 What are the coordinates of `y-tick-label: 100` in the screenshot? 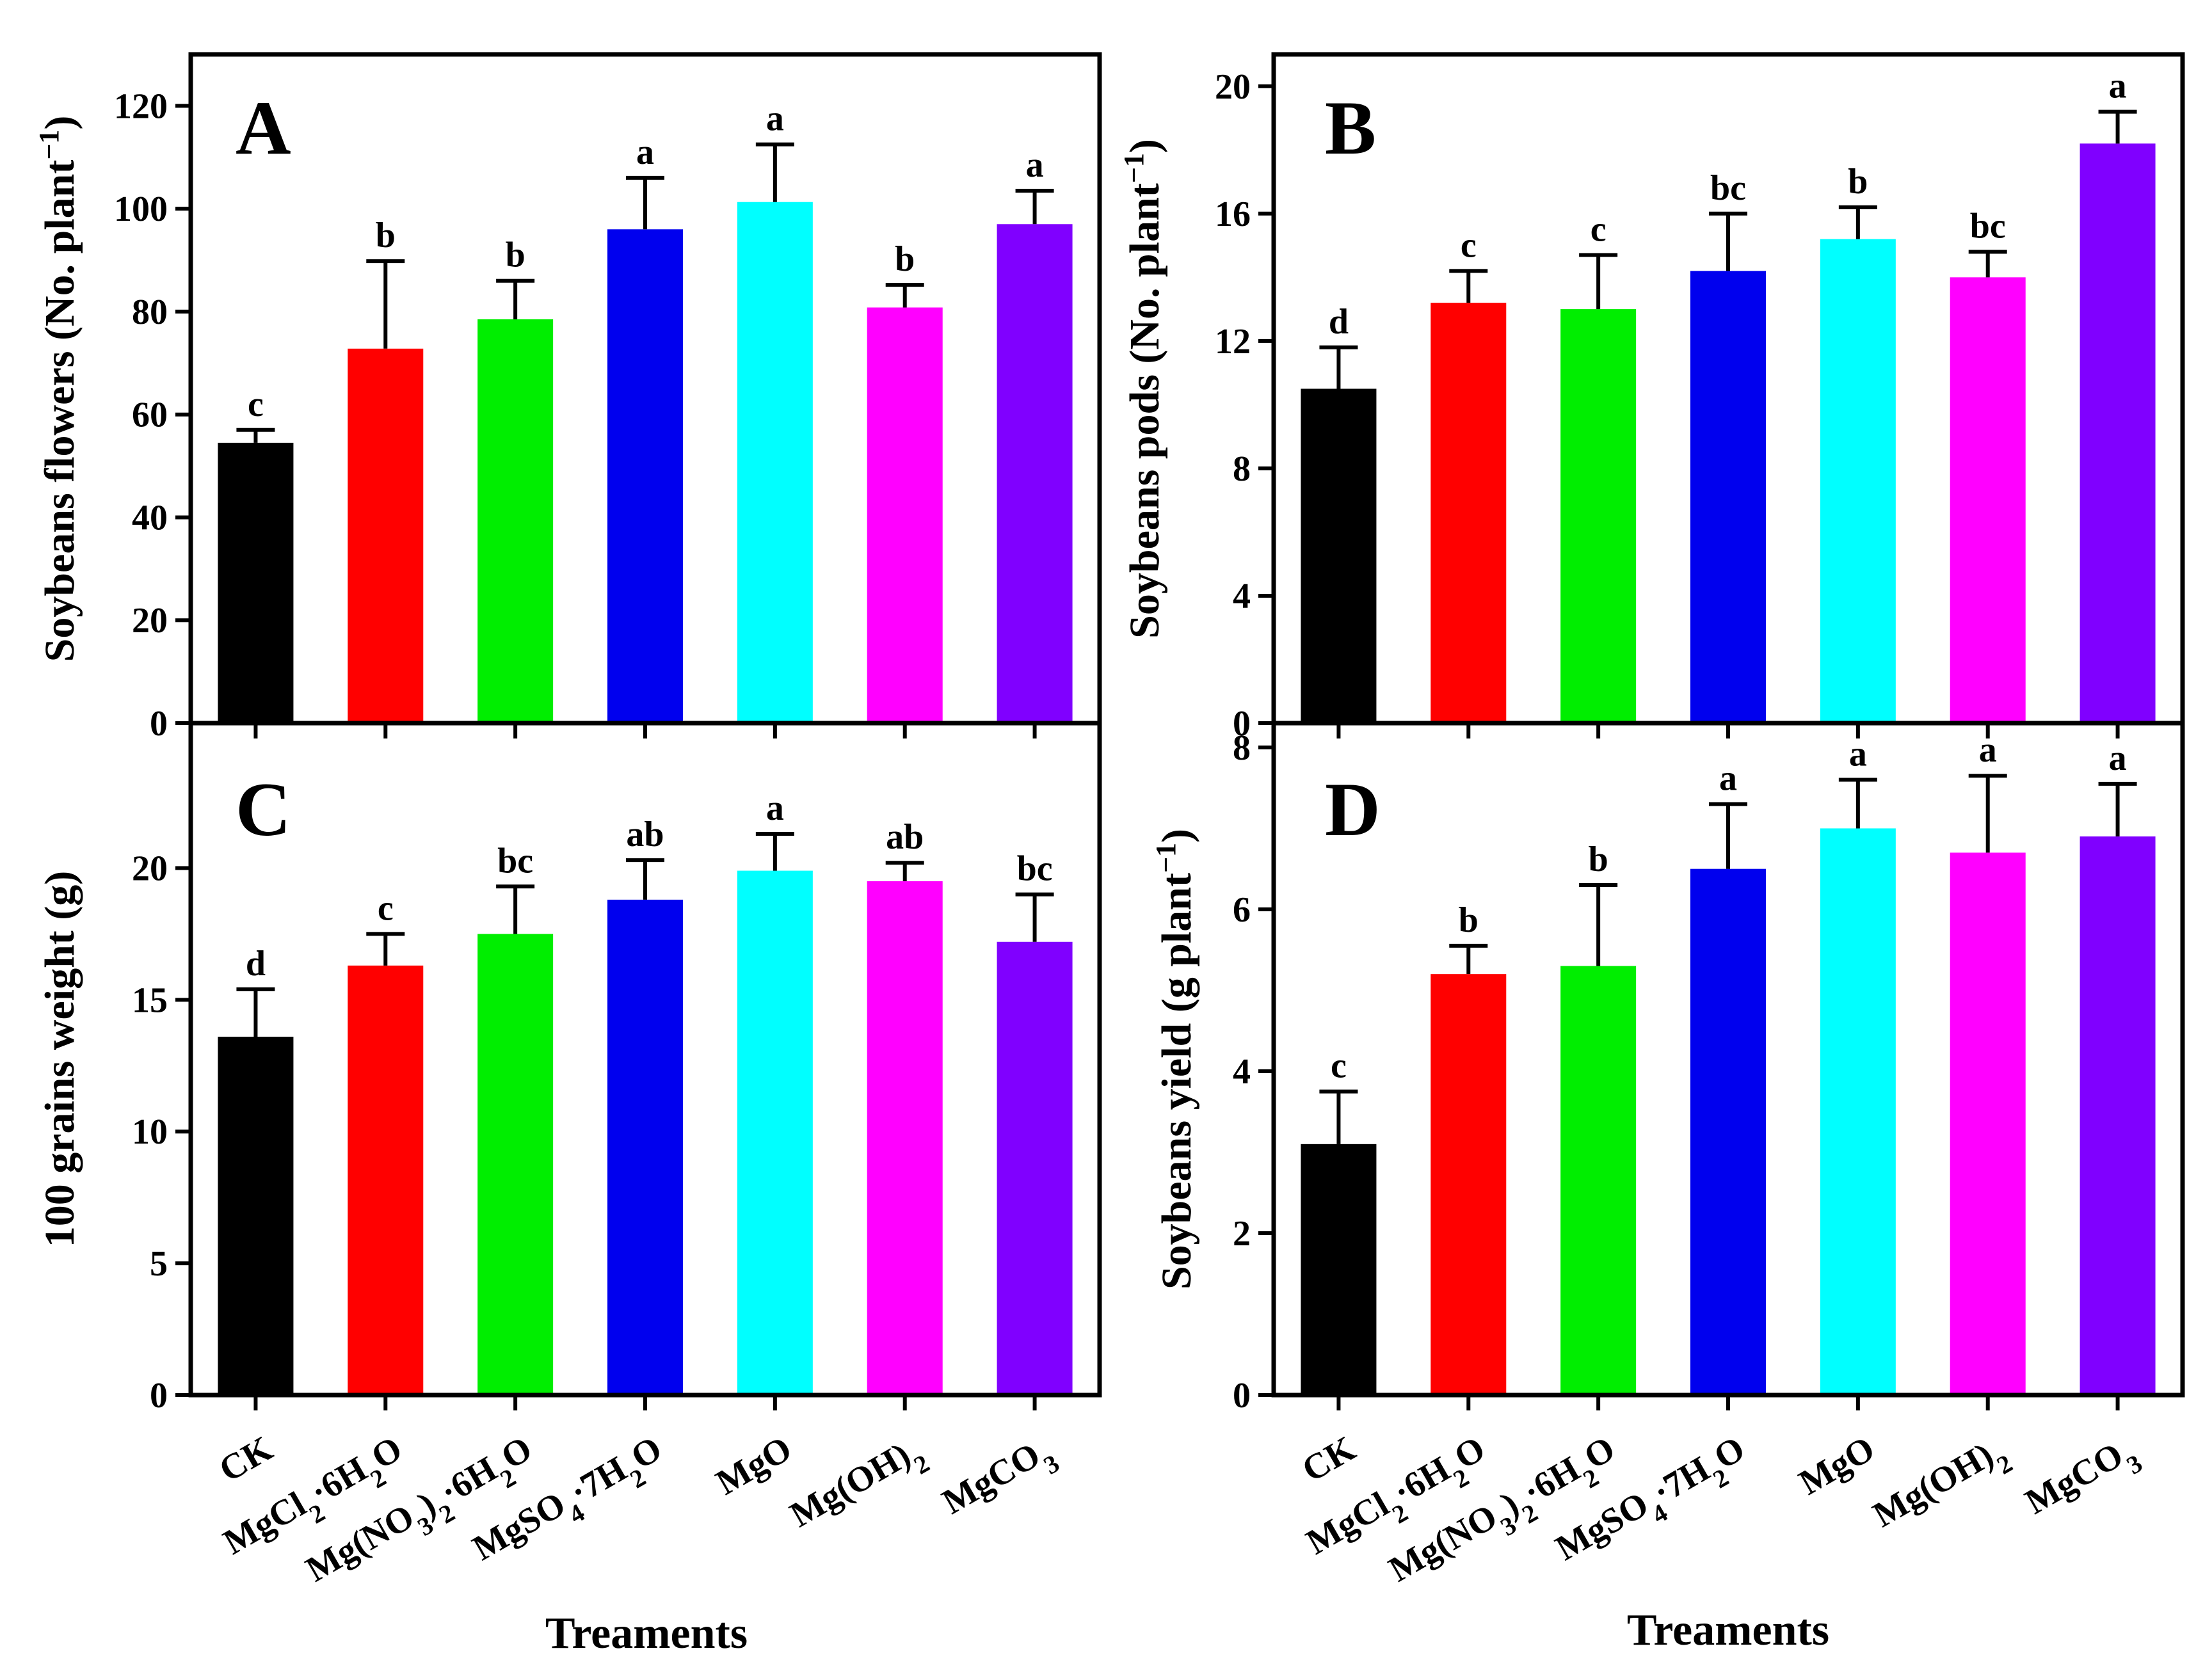 It's located at (141, 209).